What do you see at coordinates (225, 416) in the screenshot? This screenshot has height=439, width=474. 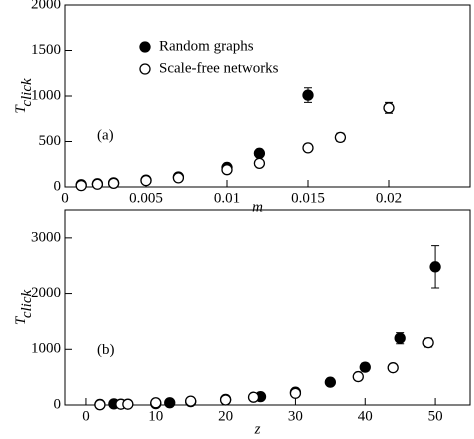 I see `x-tick-label: 20` at bounding box center [225, 416].